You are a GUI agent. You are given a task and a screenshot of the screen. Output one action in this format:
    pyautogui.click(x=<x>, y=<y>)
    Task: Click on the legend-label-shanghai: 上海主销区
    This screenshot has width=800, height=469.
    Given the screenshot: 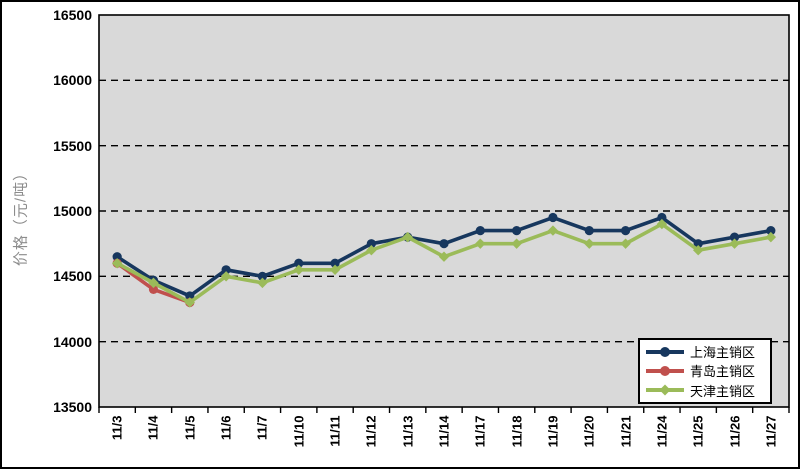 What is the action you would take?
    pyautogui.click(x=723, y=353)
    